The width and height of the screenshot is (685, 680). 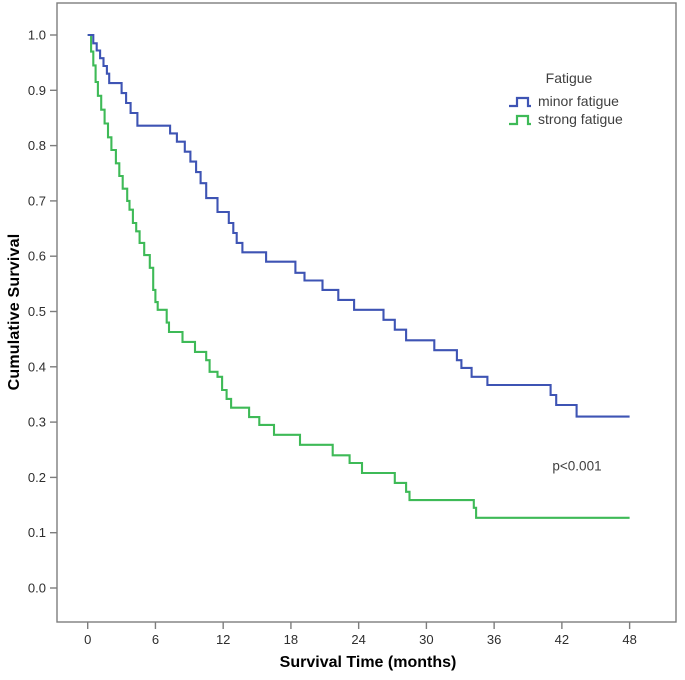 I want to click on x-tick-label: 12, so click(x=223, y=639).